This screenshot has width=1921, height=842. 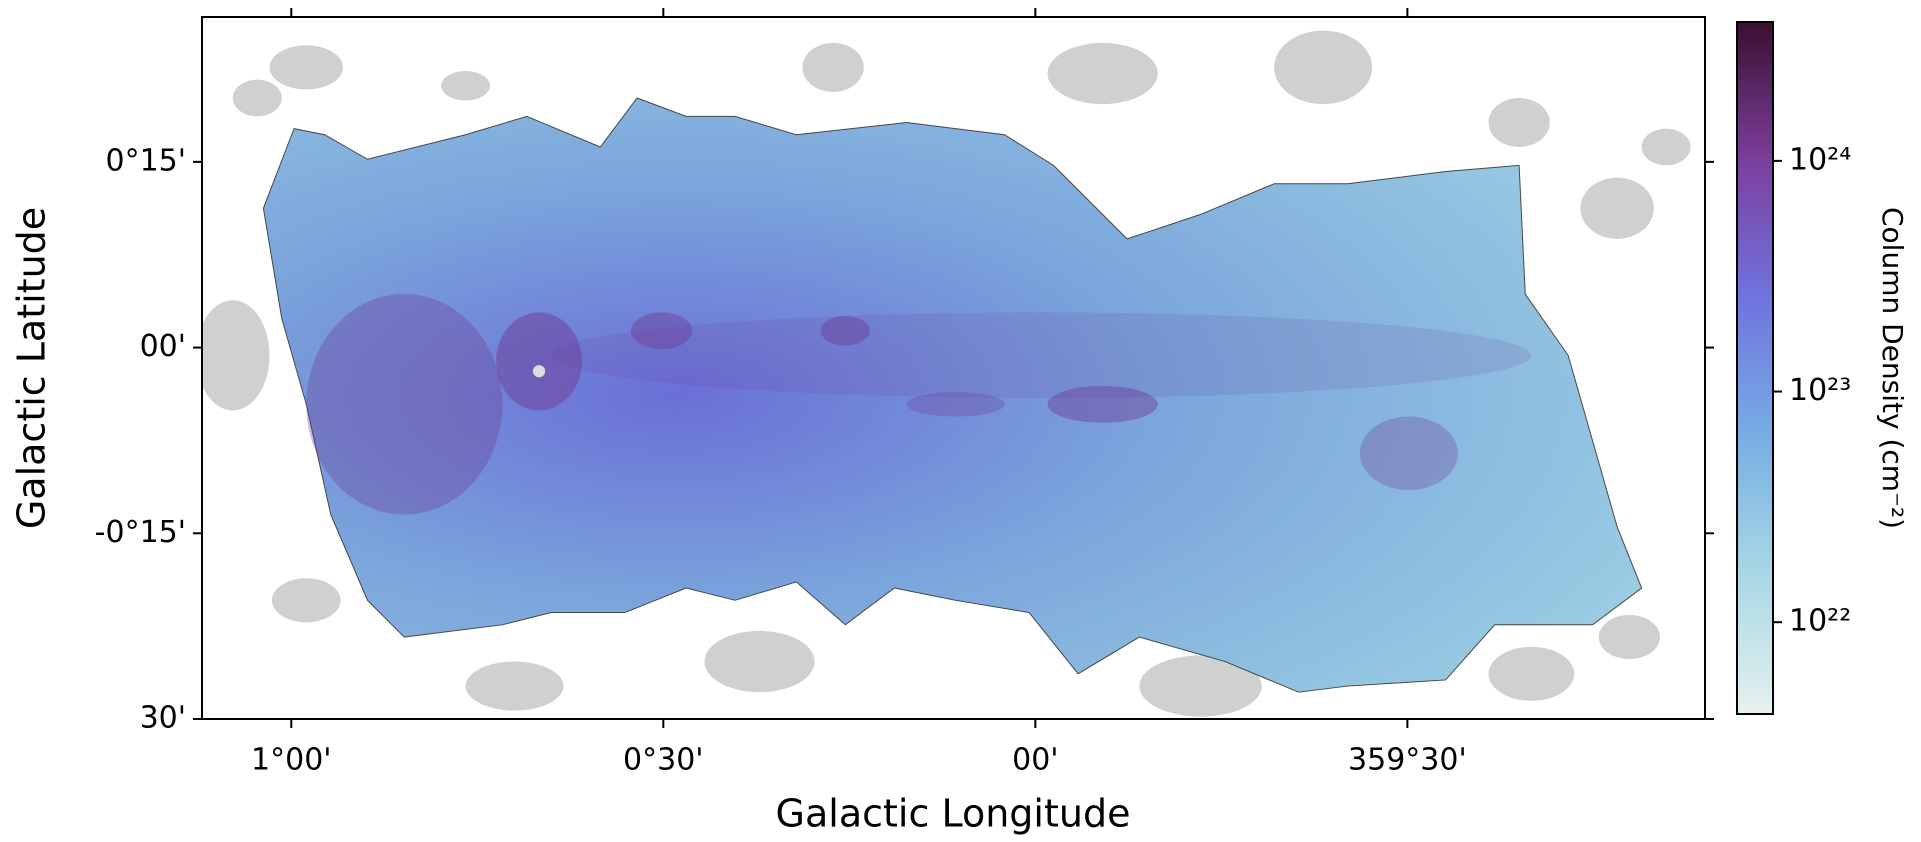 What do you see at coordinates (1755, 368) in the screenshot?
I see `colorbar` at bounding box center [1755, 368].